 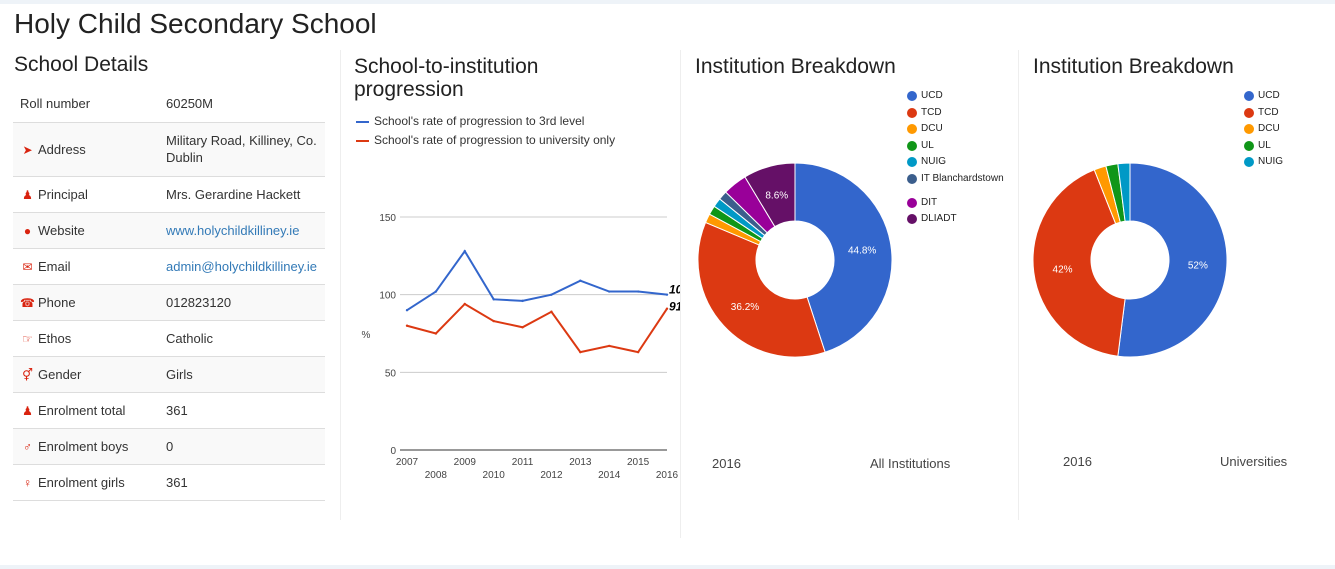 What do you see at coordinates (245, 446) in the screenshot?
I see `details-value-cell: 0` at bounding box center [245, 446].